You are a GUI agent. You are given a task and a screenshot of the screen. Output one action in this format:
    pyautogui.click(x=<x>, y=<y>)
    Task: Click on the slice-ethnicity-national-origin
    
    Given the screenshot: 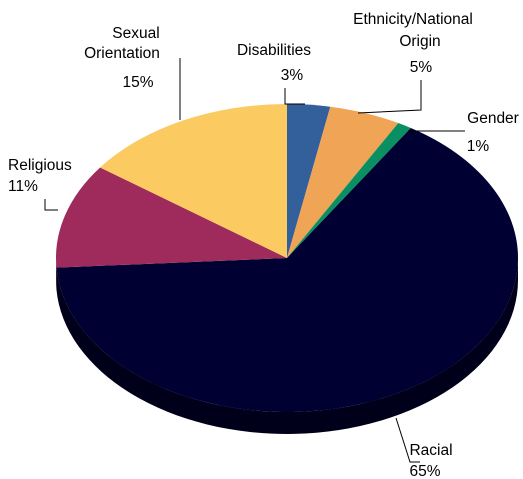 What is the action you would take?
    pyautogui.click(x=343, y=182)
    